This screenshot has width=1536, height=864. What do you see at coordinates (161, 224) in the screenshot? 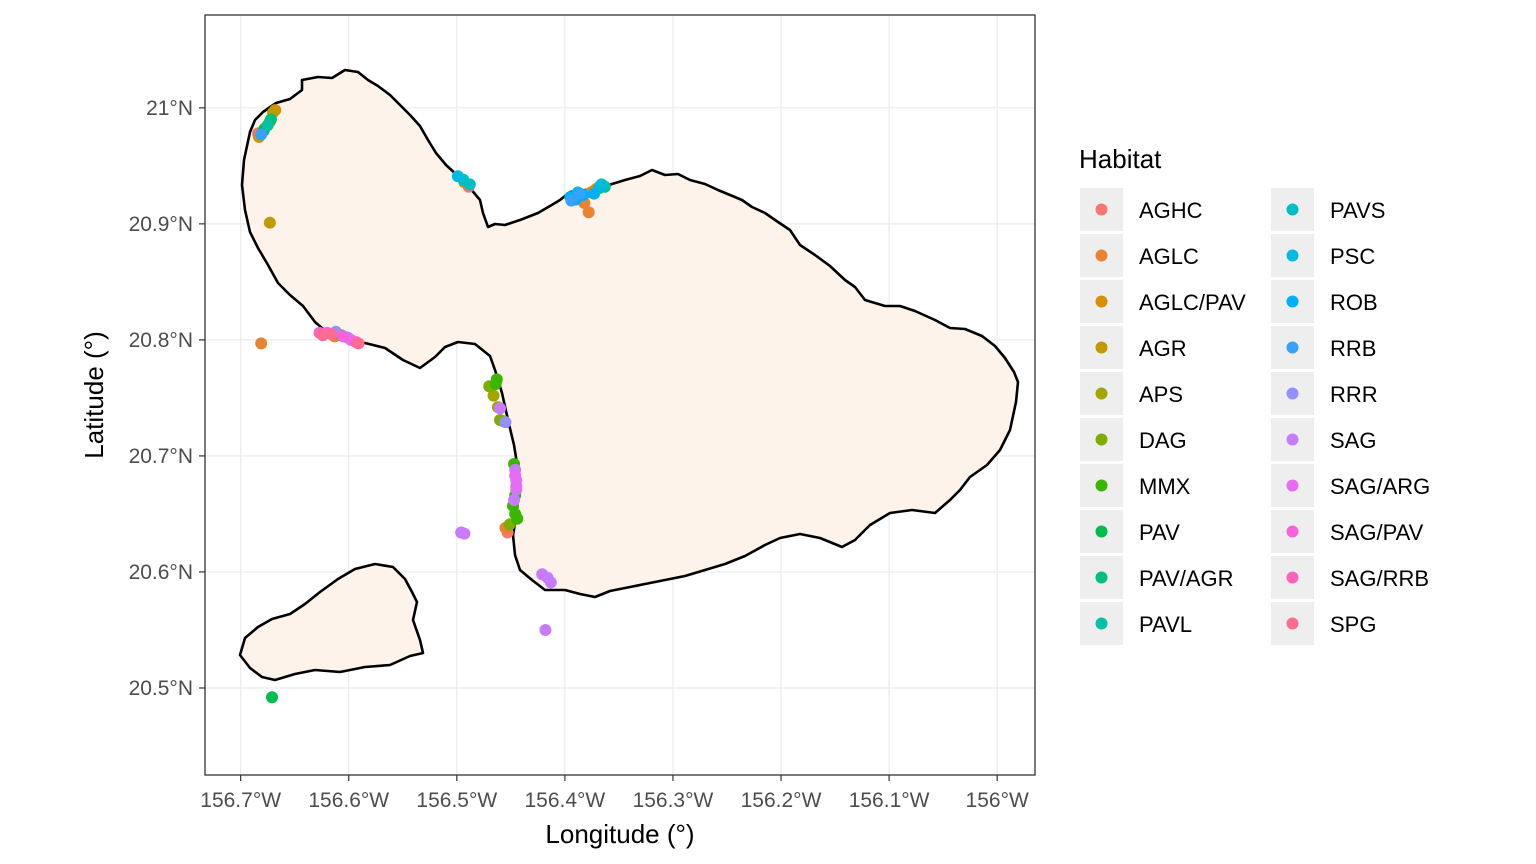
I see `y-tick-label: 20.9°N` at bounding box center [161, 224].